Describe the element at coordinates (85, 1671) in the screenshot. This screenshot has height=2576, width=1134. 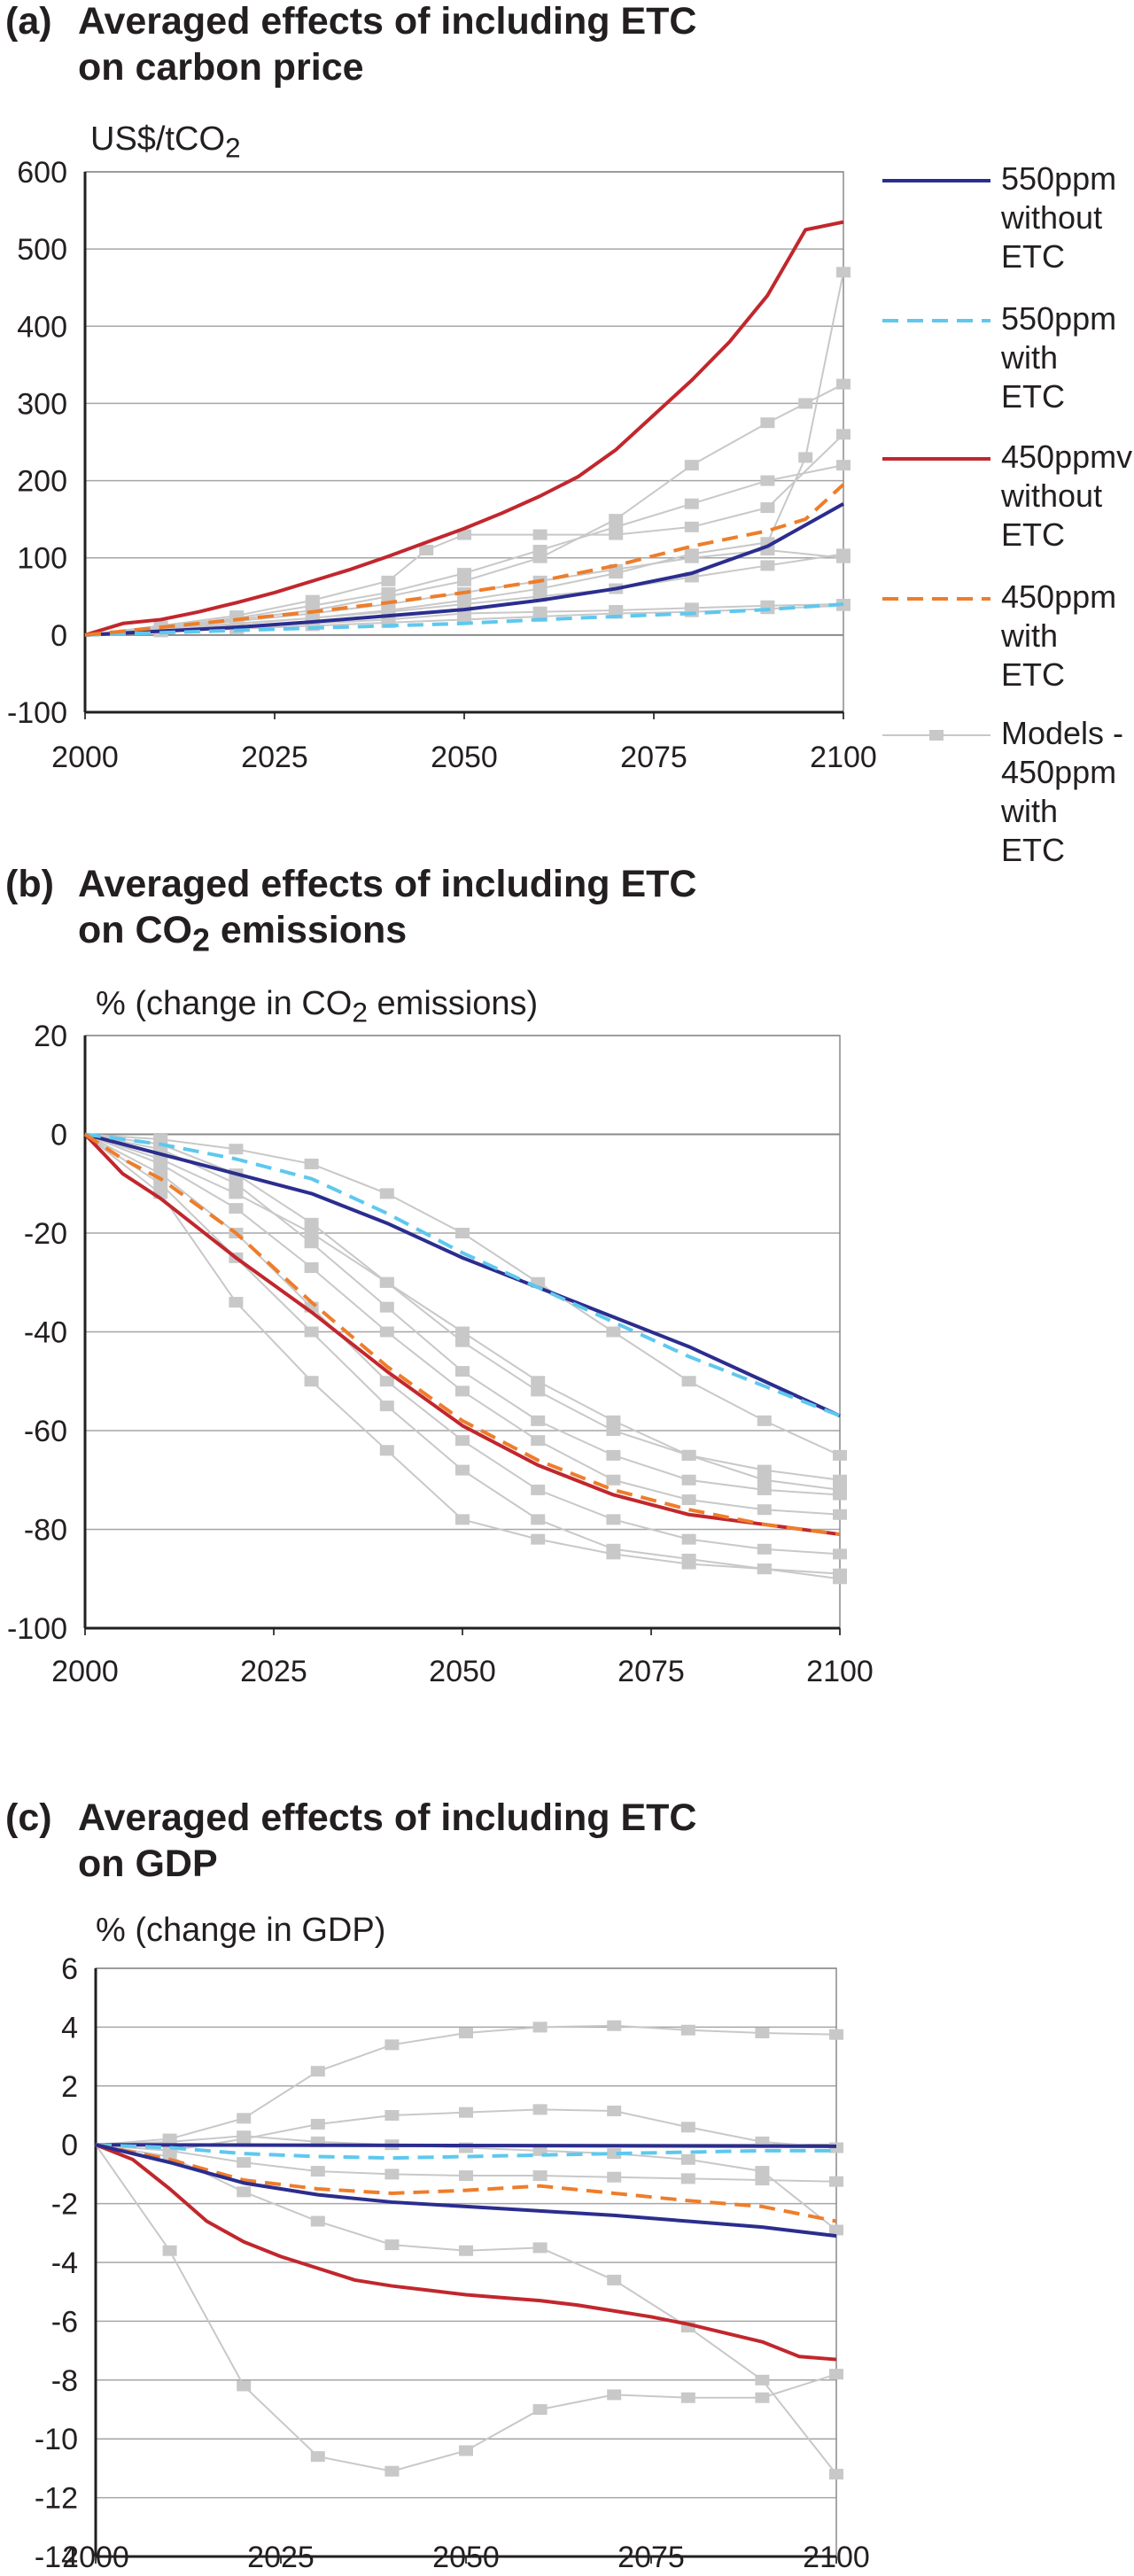
I see `x-tick-label: 2000` at that location.